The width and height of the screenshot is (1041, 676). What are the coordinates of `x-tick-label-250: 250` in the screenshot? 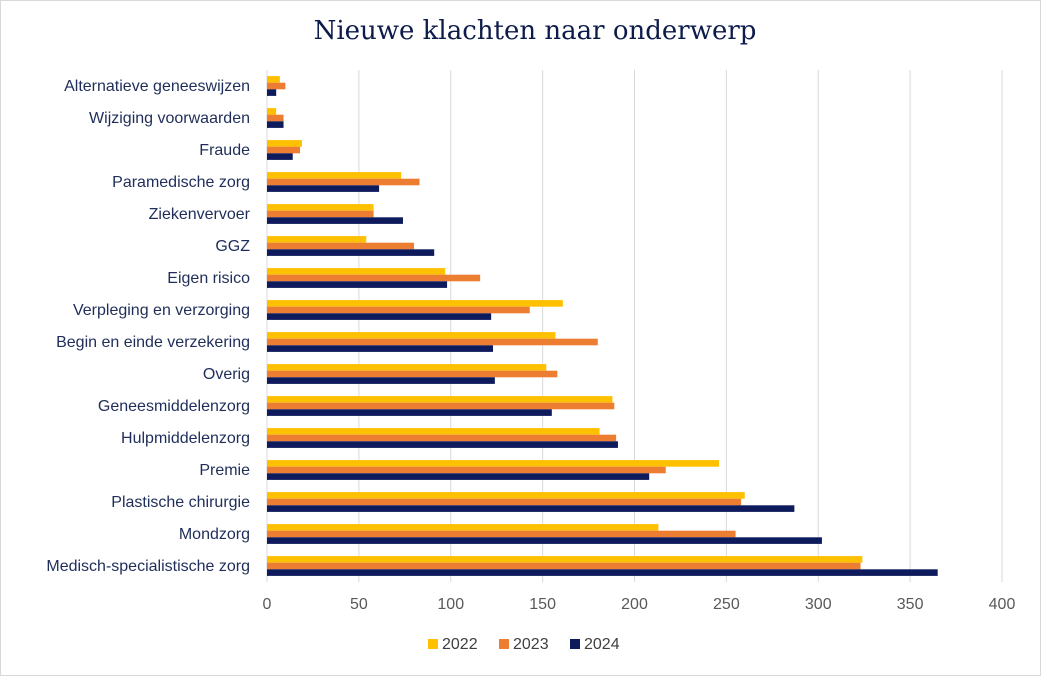 It's located at (726, 604).